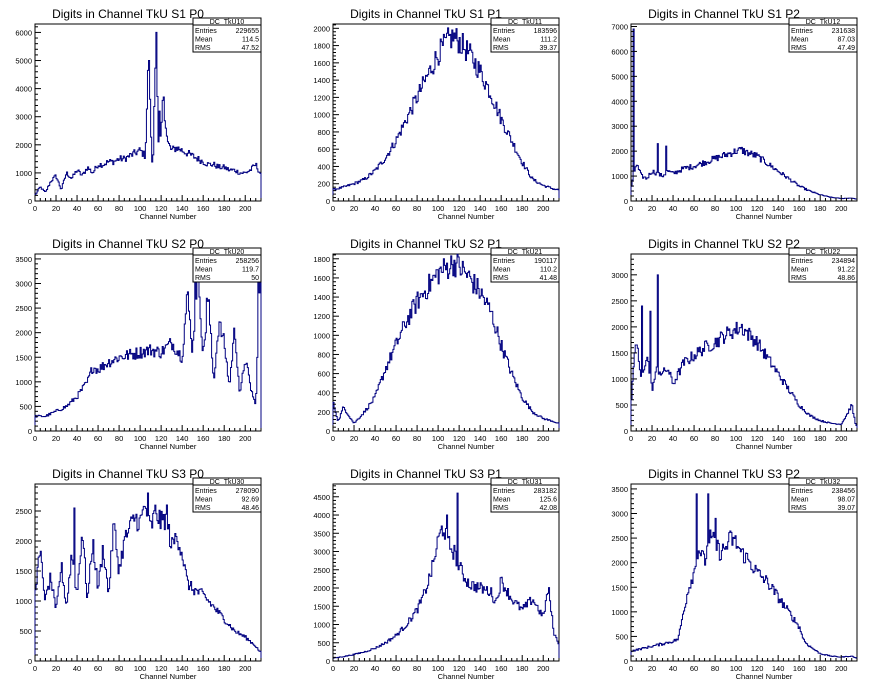 The width and height of the screenshot is (896, 690). What do you see at coordinates (548, 48) in the screenshot?
I see `stats-value: 39.37` at bounding box center [548, 48].